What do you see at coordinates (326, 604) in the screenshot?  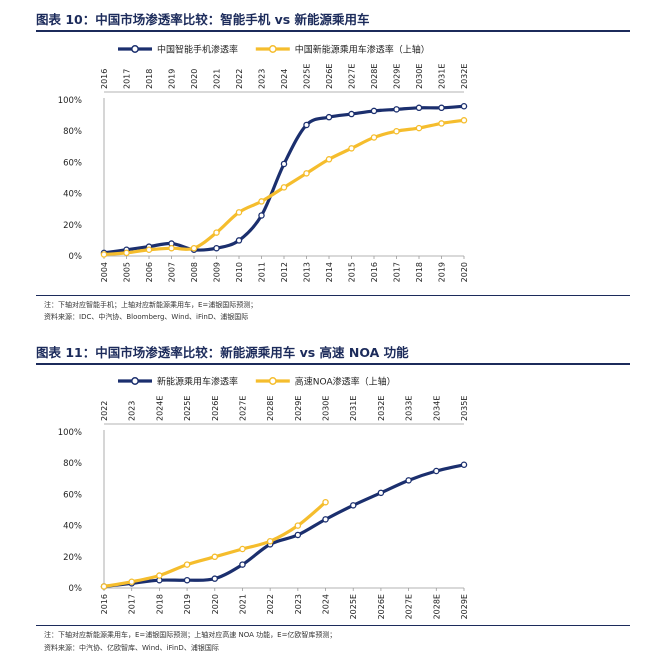 I see `bottom-tick-label: 2024` at bounding box center [326, 604].